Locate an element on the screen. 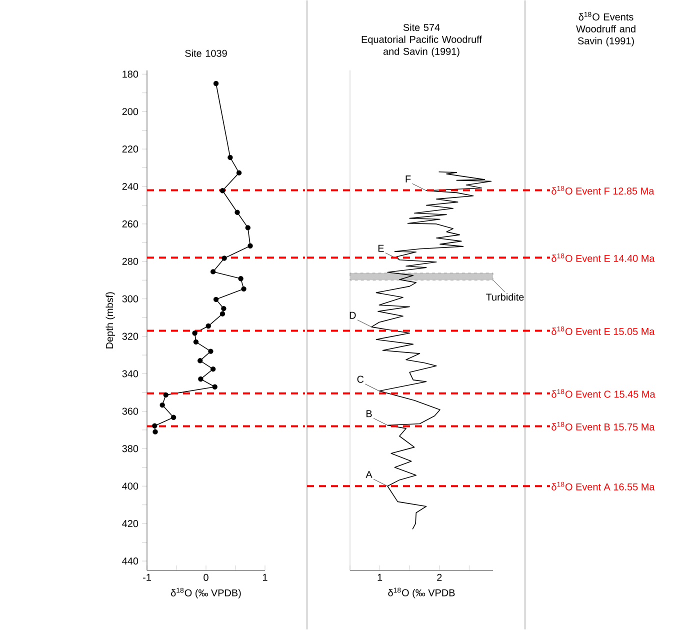  y-tick-label: 360 is located at coordinates (130, 411).